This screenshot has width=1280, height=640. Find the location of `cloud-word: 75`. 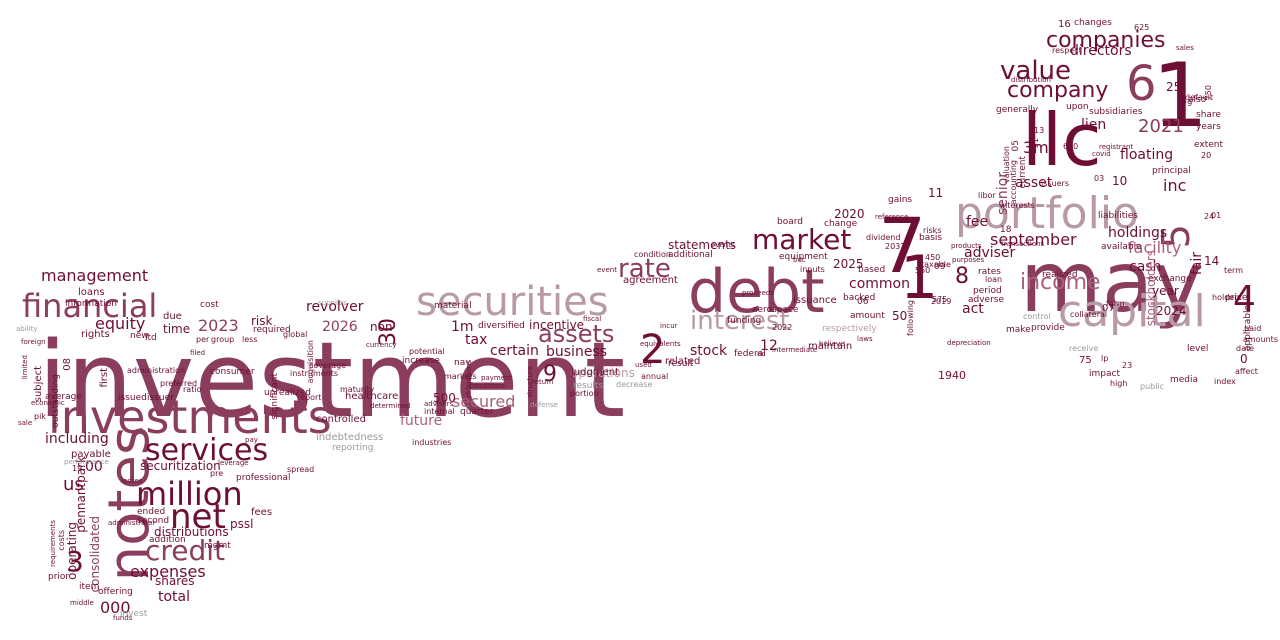

cloud-word: 75 is located at coordinates (1085, 360).